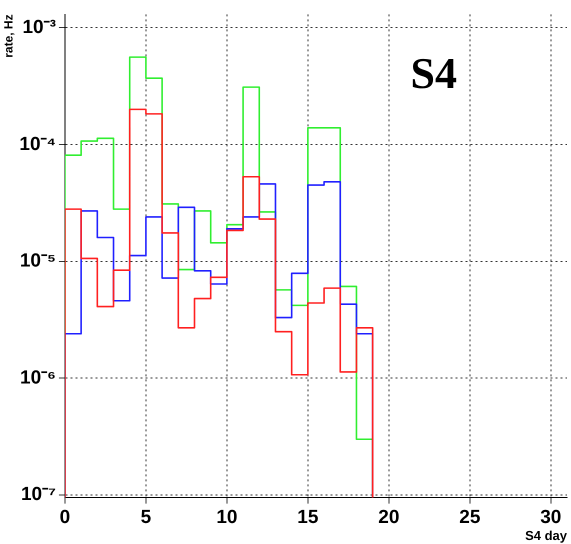 The width and height of the screenshot is (571, 544). I want to click on x-tick-label: 0, so click(65, 517).